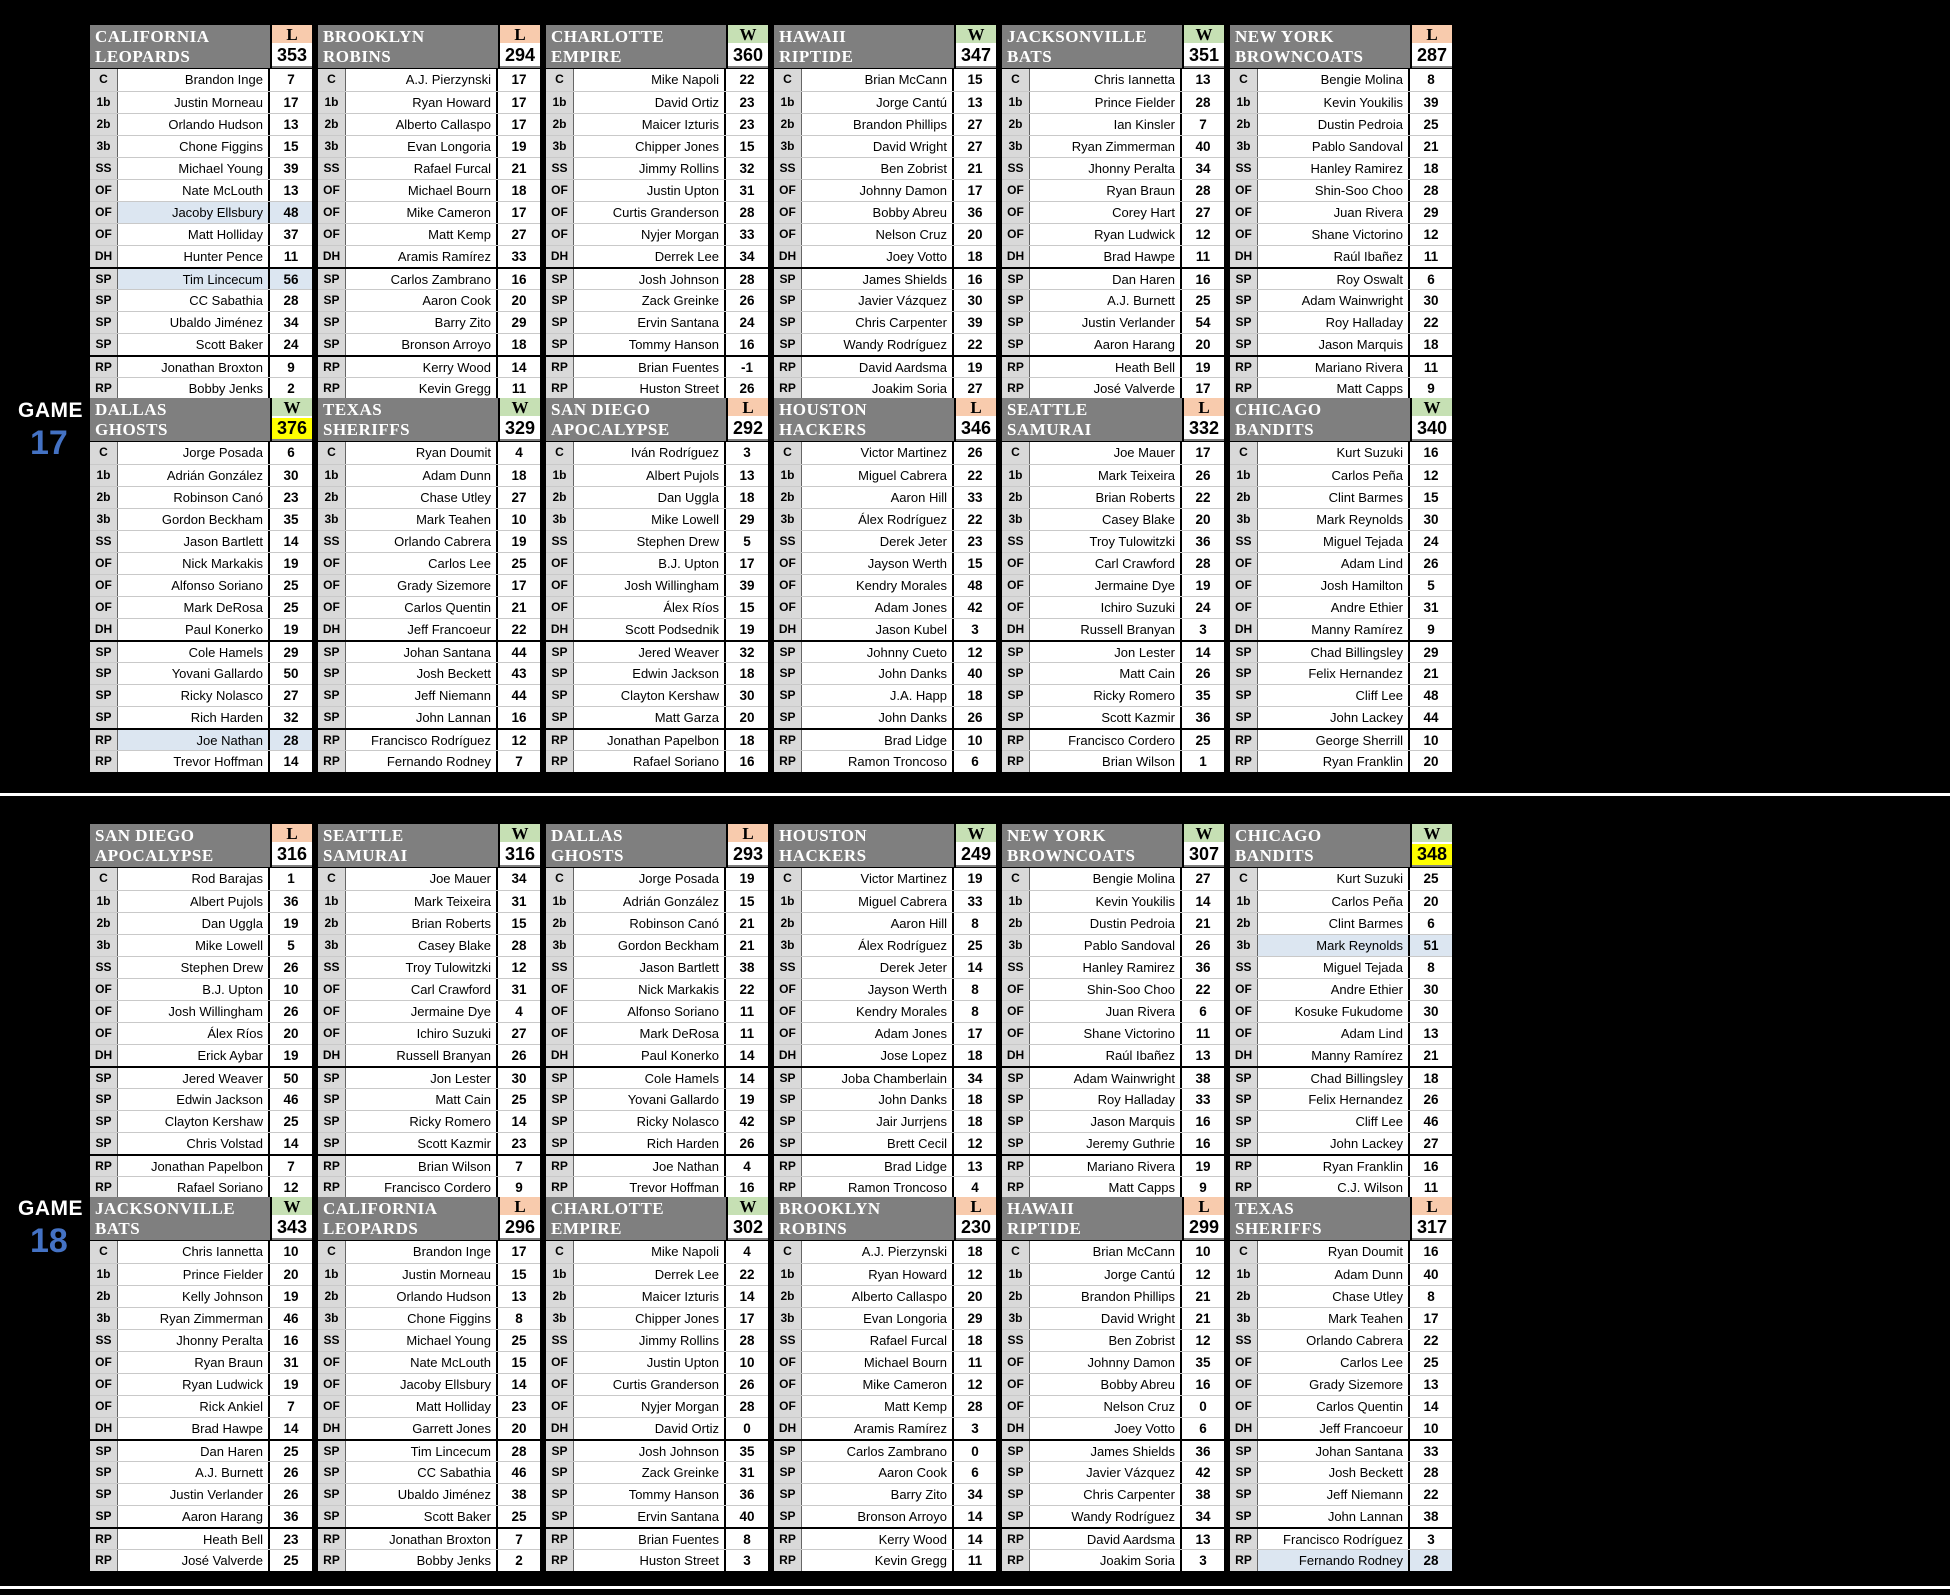 The width and height of the screenshot is (1950, 1595). Describe the element at coordinates (650, 322) in the screenshot. I see `player-name-cell: Ervin Santana` at that location.